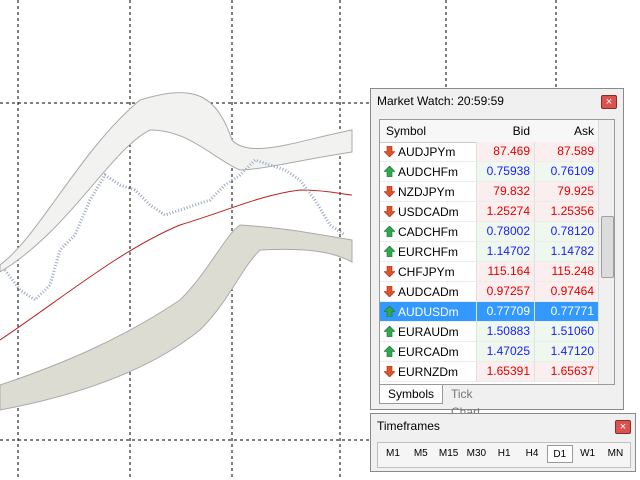 The width and height of the screenshot is (640, 480). Describe the element at coordinates (426, 272) in the screenshot. I see `symbol: CHFJPYm` at that location.